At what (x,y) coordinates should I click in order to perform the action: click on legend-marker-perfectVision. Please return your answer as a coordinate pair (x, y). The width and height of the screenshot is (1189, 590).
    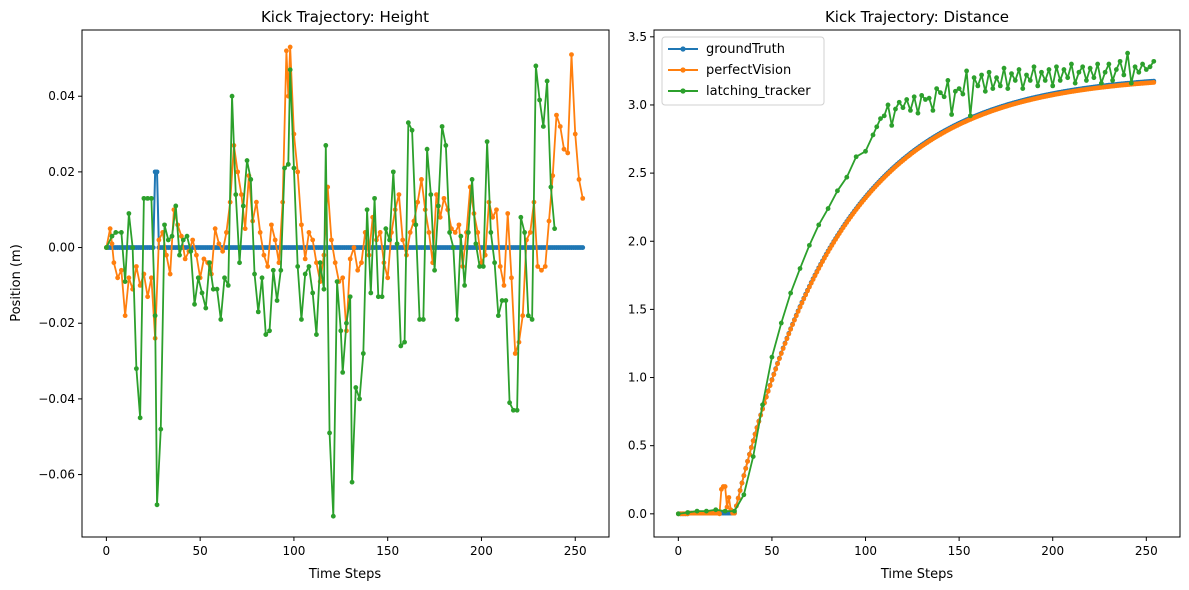
    Looking at the image, I should click on (683, 70).